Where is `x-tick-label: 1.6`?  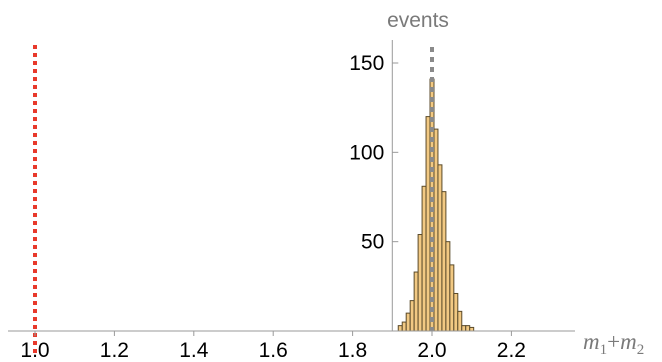
x-tick-label: 1.6 is located at coordinates (273, 350).